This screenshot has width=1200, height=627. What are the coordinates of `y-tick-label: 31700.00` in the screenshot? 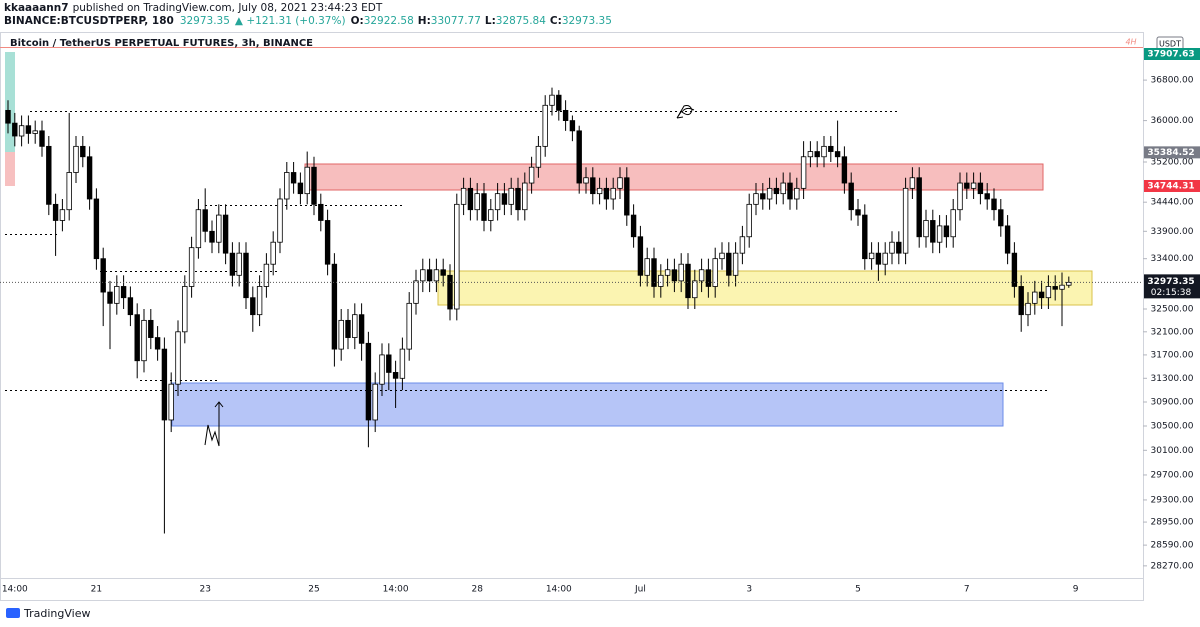 It's located at (1172, 355).